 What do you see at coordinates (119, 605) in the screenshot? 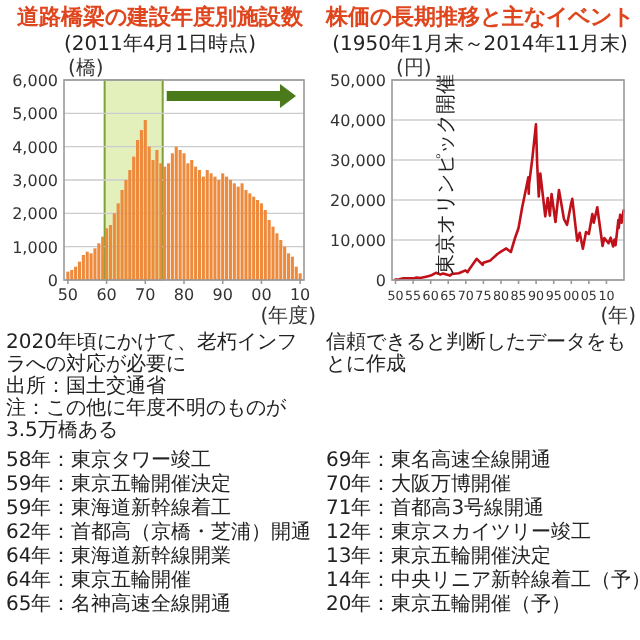
I see `text: 65年：名神高速全線開通` at bounding box center [119, 605].